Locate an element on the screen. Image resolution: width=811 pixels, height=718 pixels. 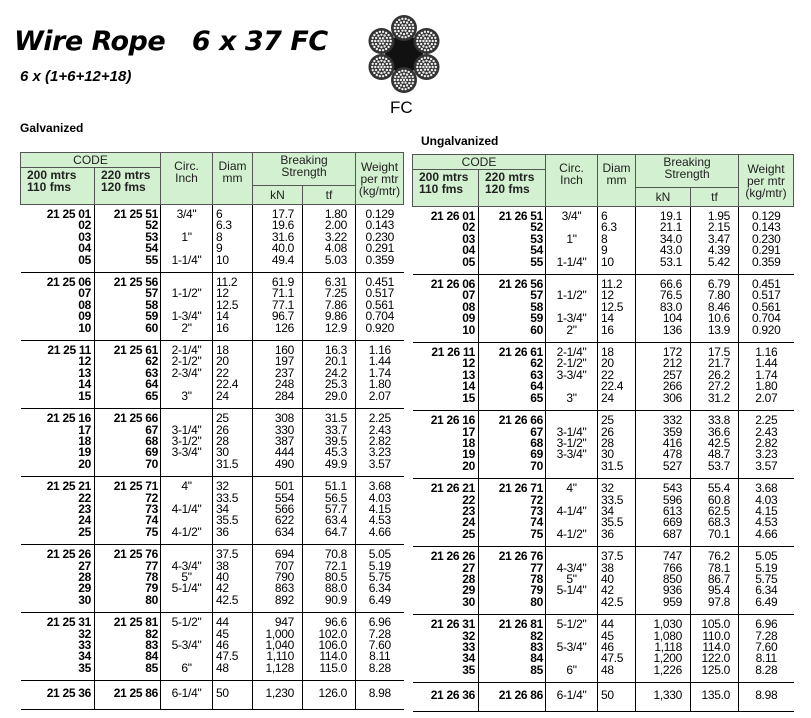
breaking-kn-cell: 257 is located at coordinates (663, 375).